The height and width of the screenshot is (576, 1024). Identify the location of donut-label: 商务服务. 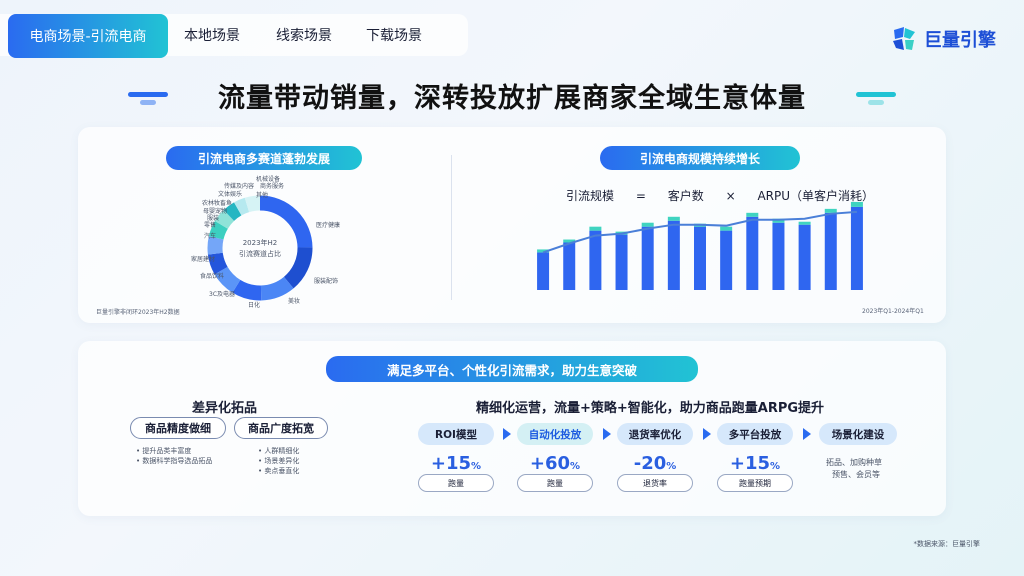
(272, 186).